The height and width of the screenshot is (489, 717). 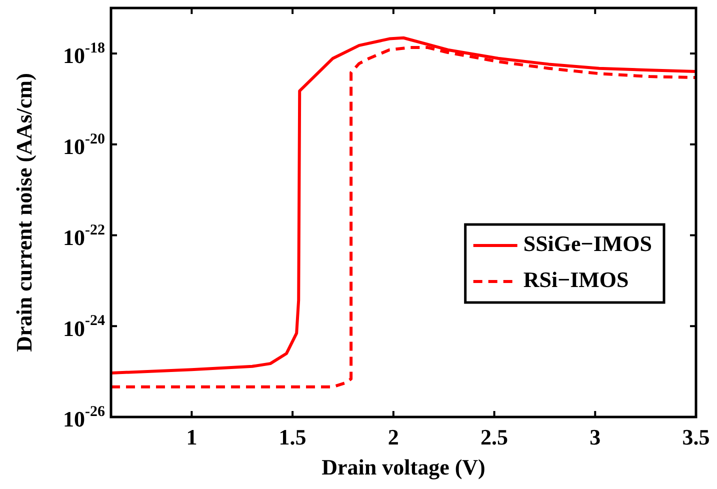 I want to click on x-axis-title: Drain voltage (V), so click(x=404, y=467).